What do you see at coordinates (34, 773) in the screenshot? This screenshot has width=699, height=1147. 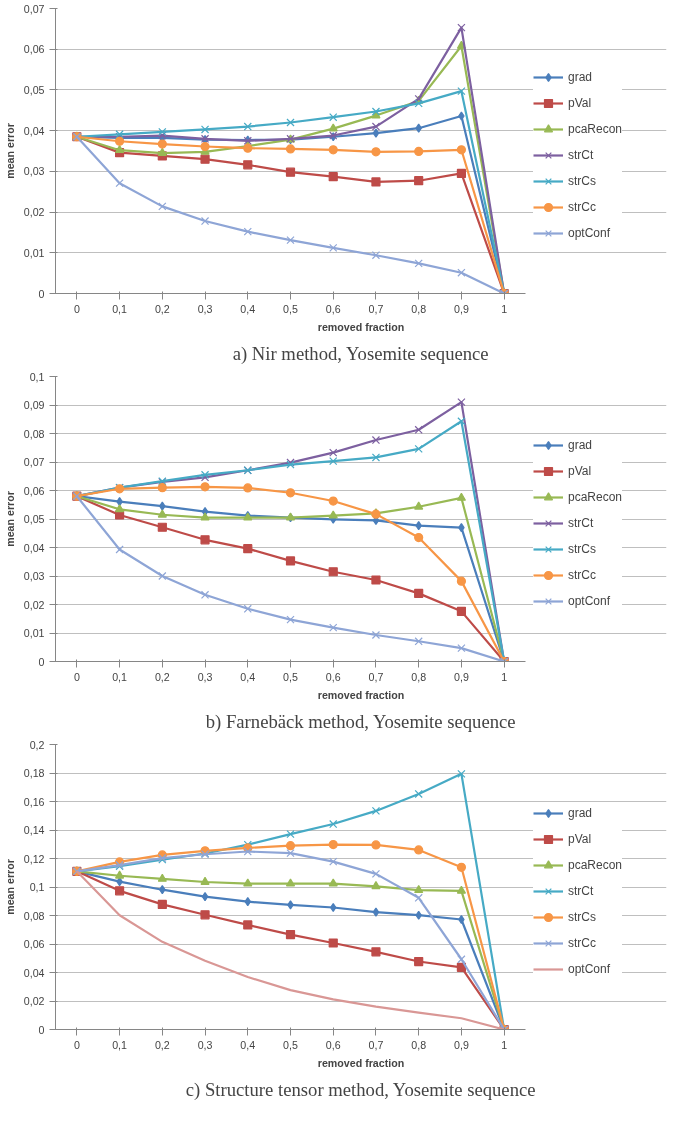 I see `y-tick-label: 0,18` at bounding box center [34, 773].